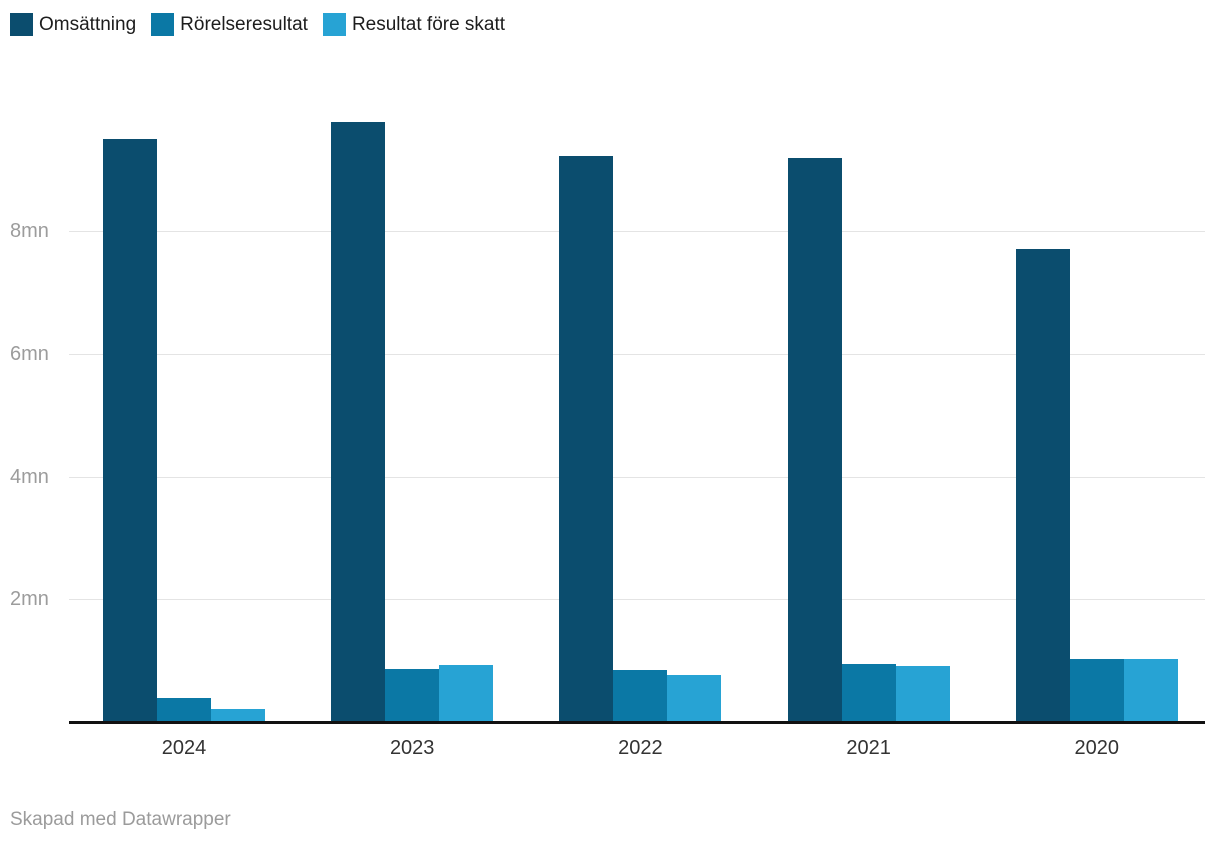 This screenshot has width=1220, height=844. Describe the element at coordinates (29, 599) in the screenshot. I see `y-axis-tick-label: 2mn` at that location.